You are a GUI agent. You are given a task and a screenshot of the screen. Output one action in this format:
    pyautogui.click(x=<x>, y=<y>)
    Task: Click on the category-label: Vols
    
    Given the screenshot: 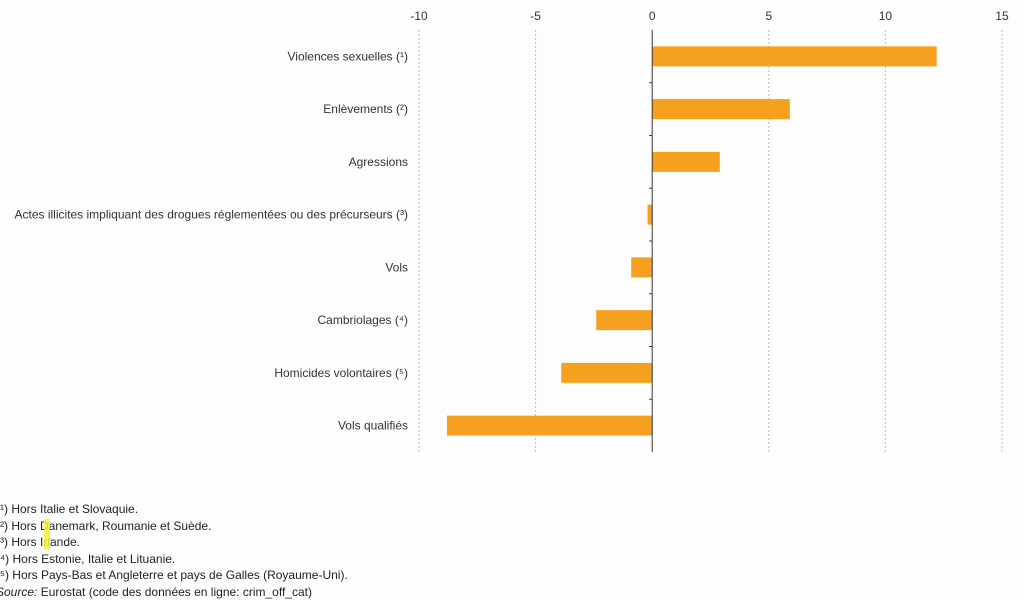 What is the action you would take?
    pyautogui.click(x=396, y=267)
    